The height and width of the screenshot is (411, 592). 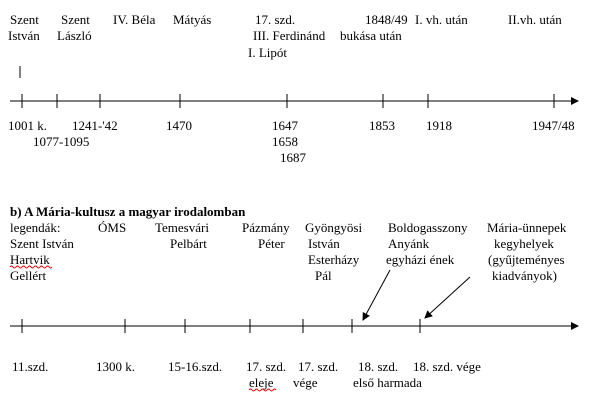 What do you see at coordinates (371, 35) in the screenshot?
I see `label: bukása után` at bounding box center [371, 35].